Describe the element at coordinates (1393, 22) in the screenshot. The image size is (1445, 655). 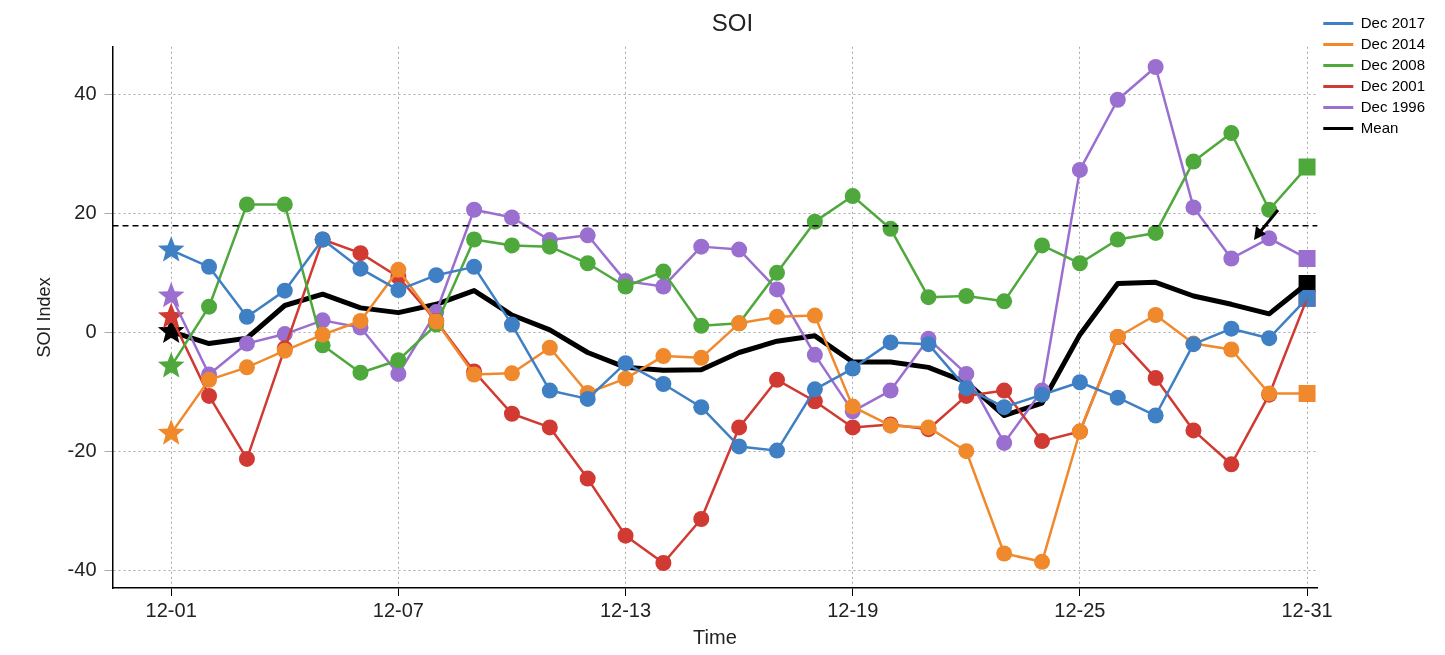
I see `legend-label: Dec 2017` at that location.